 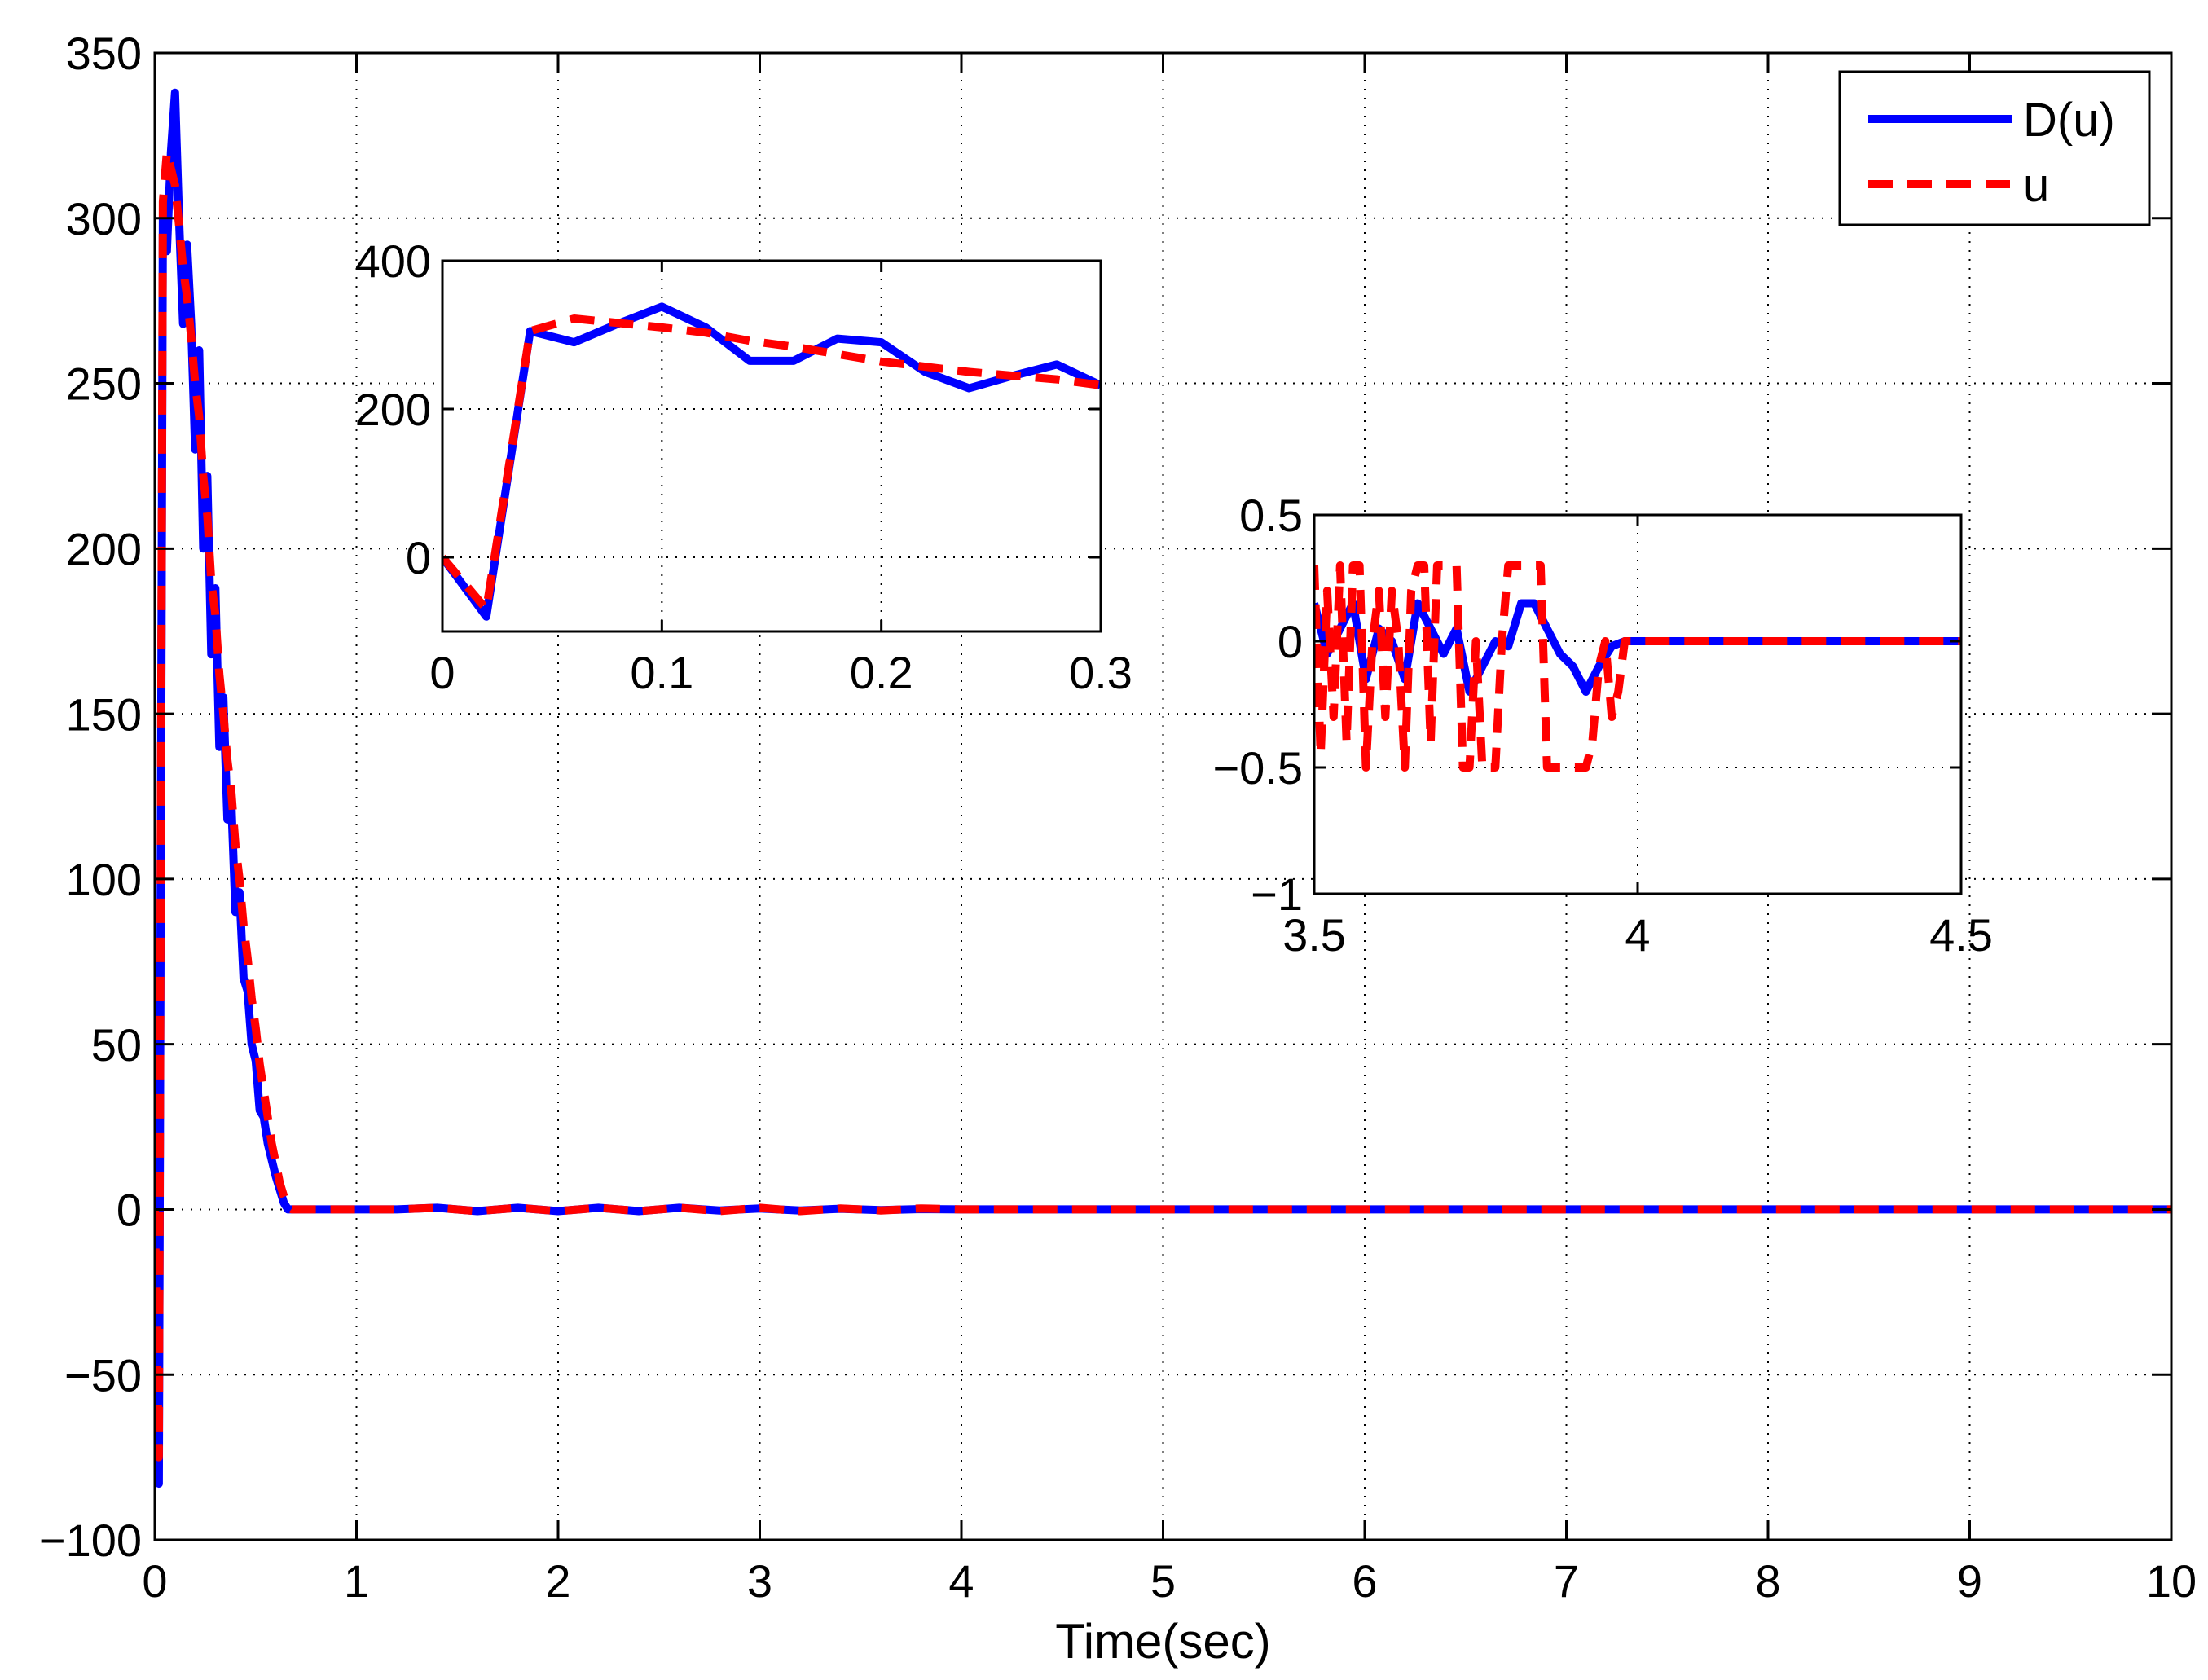 I want to click on x-tick-label: 1, so click(x=356, y=1581).